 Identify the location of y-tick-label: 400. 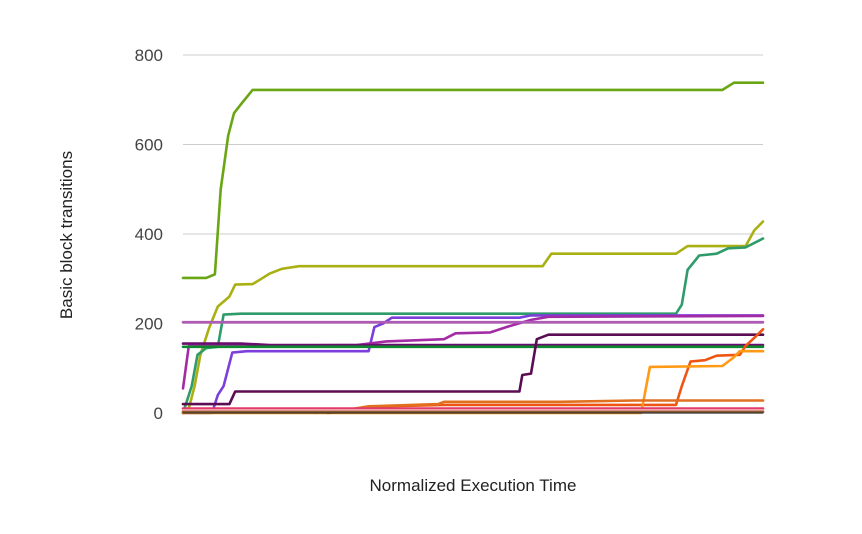
(149, 234).